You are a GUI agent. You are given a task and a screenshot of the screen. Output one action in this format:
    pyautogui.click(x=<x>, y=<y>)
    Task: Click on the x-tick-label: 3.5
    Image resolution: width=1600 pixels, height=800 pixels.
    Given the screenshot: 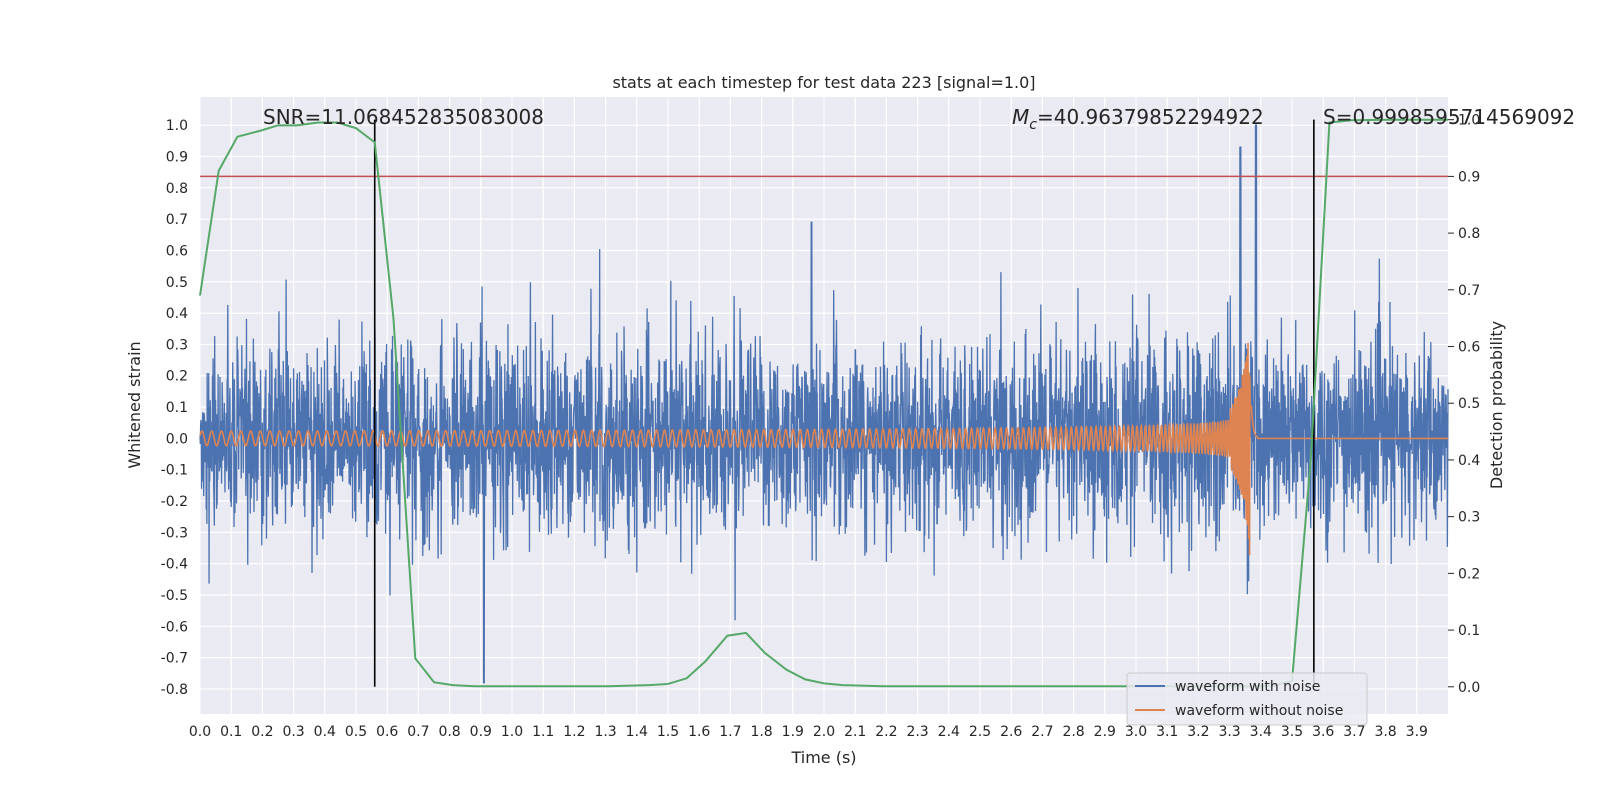 What is the action you would take?
    pyautogui.click(x=1292, y=732)
    